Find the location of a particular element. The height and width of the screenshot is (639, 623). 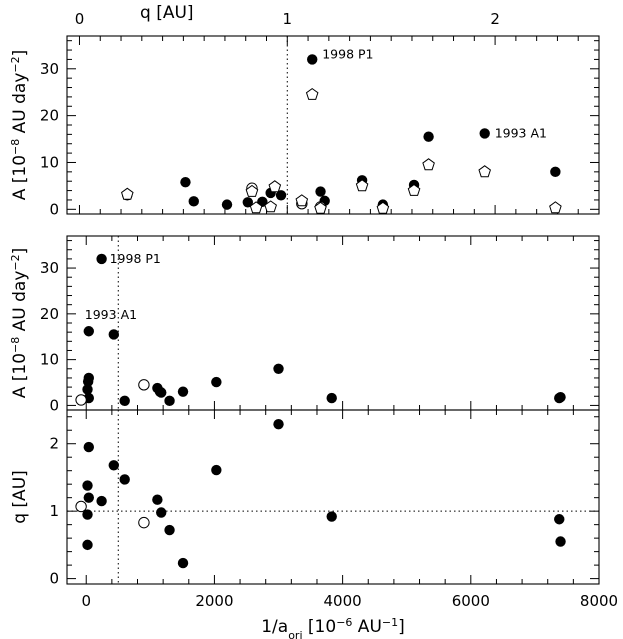

top-x-axis-label: q [AU] is located at coordinates (167, 13).